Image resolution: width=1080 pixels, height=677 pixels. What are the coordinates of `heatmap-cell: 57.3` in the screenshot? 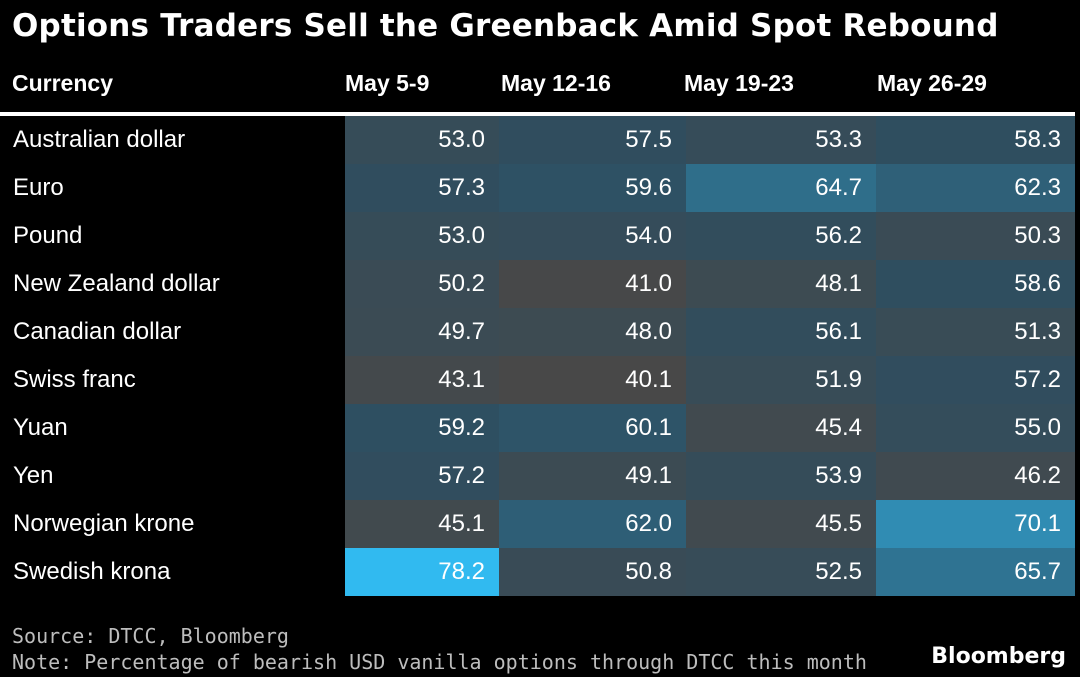 It's located at (422, 188).